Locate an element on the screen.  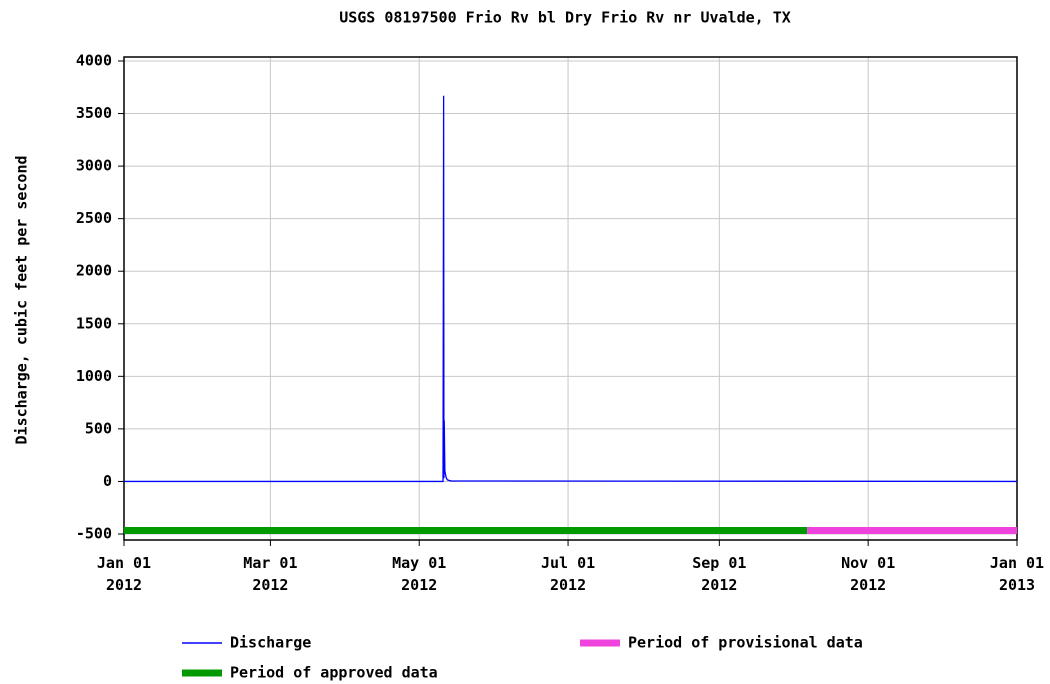
x-tick-label: Mar 01 2012 is located at coordinates (270, 574).